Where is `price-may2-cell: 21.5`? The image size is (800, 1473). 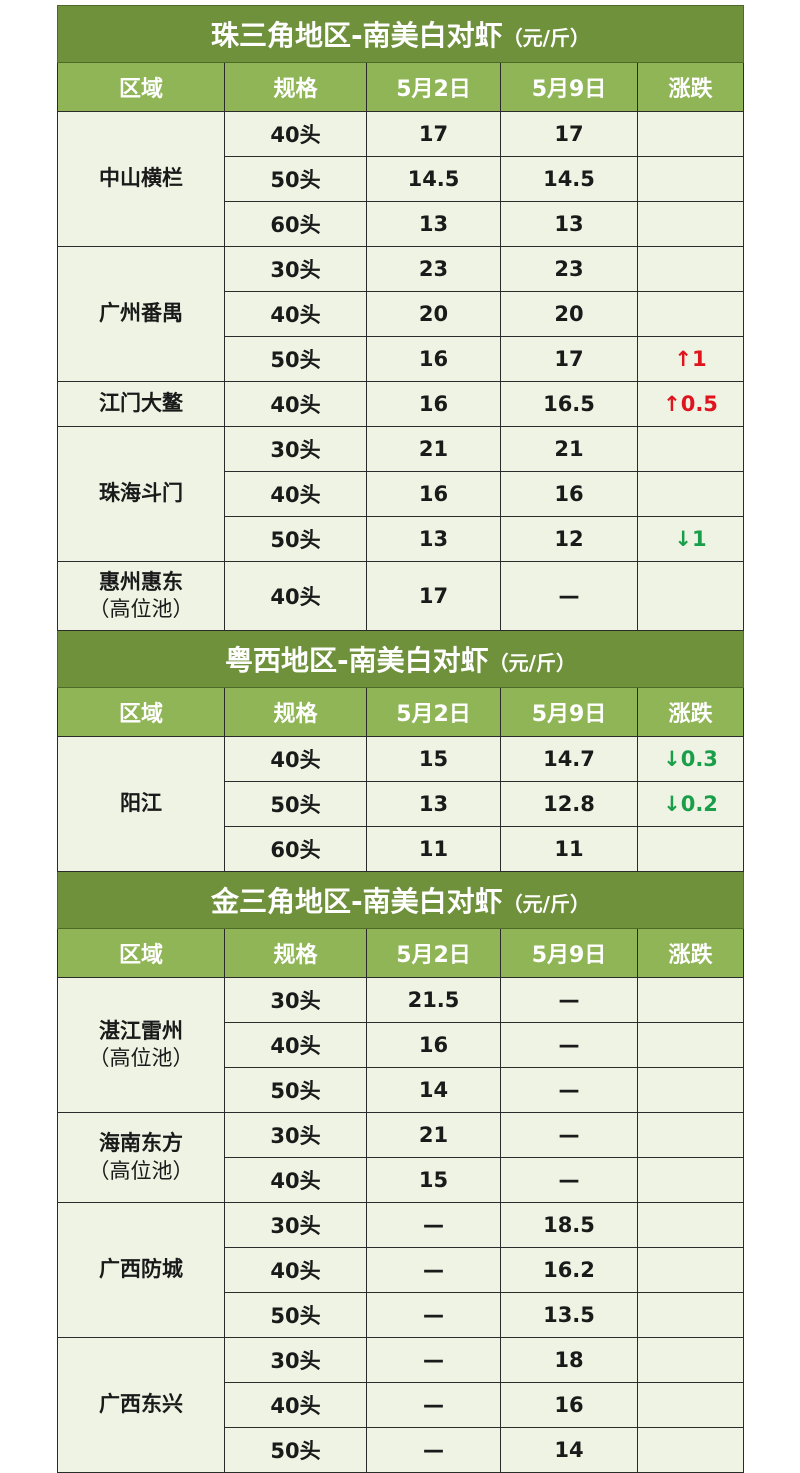 price-may2-cell: 21.5 is located at coordinates (433, 1000).